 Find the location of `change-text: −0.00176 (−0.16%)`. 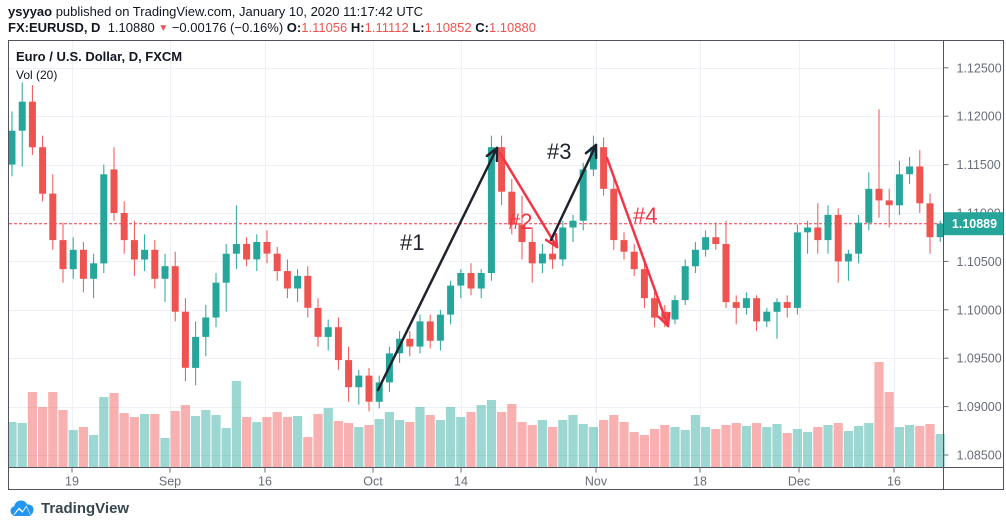

change-text: −0.00176 (−0.16%) is located at coordinates (227, 27).